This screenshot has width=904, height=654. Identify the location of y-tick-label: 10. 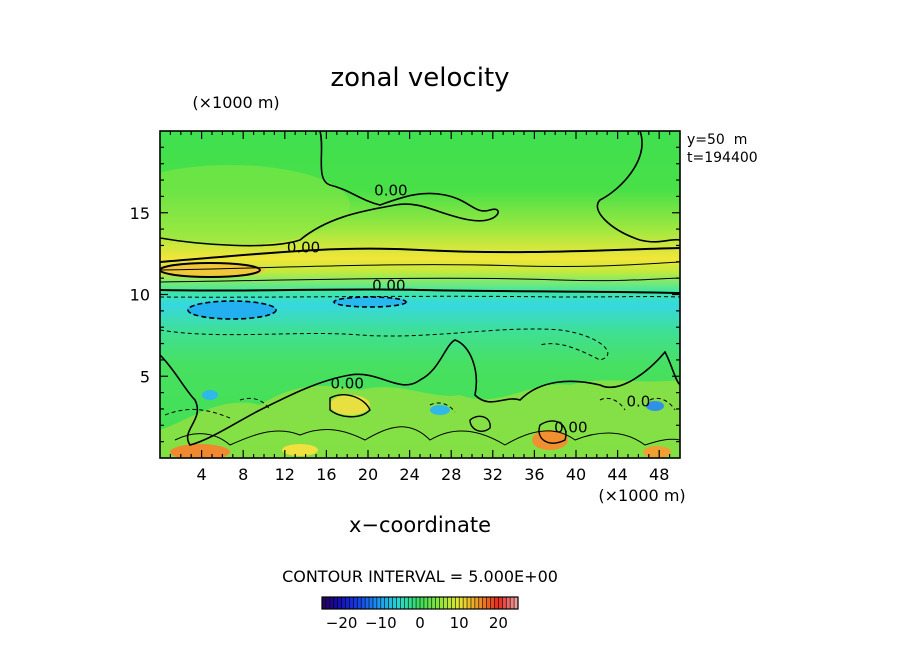
(140, 295).